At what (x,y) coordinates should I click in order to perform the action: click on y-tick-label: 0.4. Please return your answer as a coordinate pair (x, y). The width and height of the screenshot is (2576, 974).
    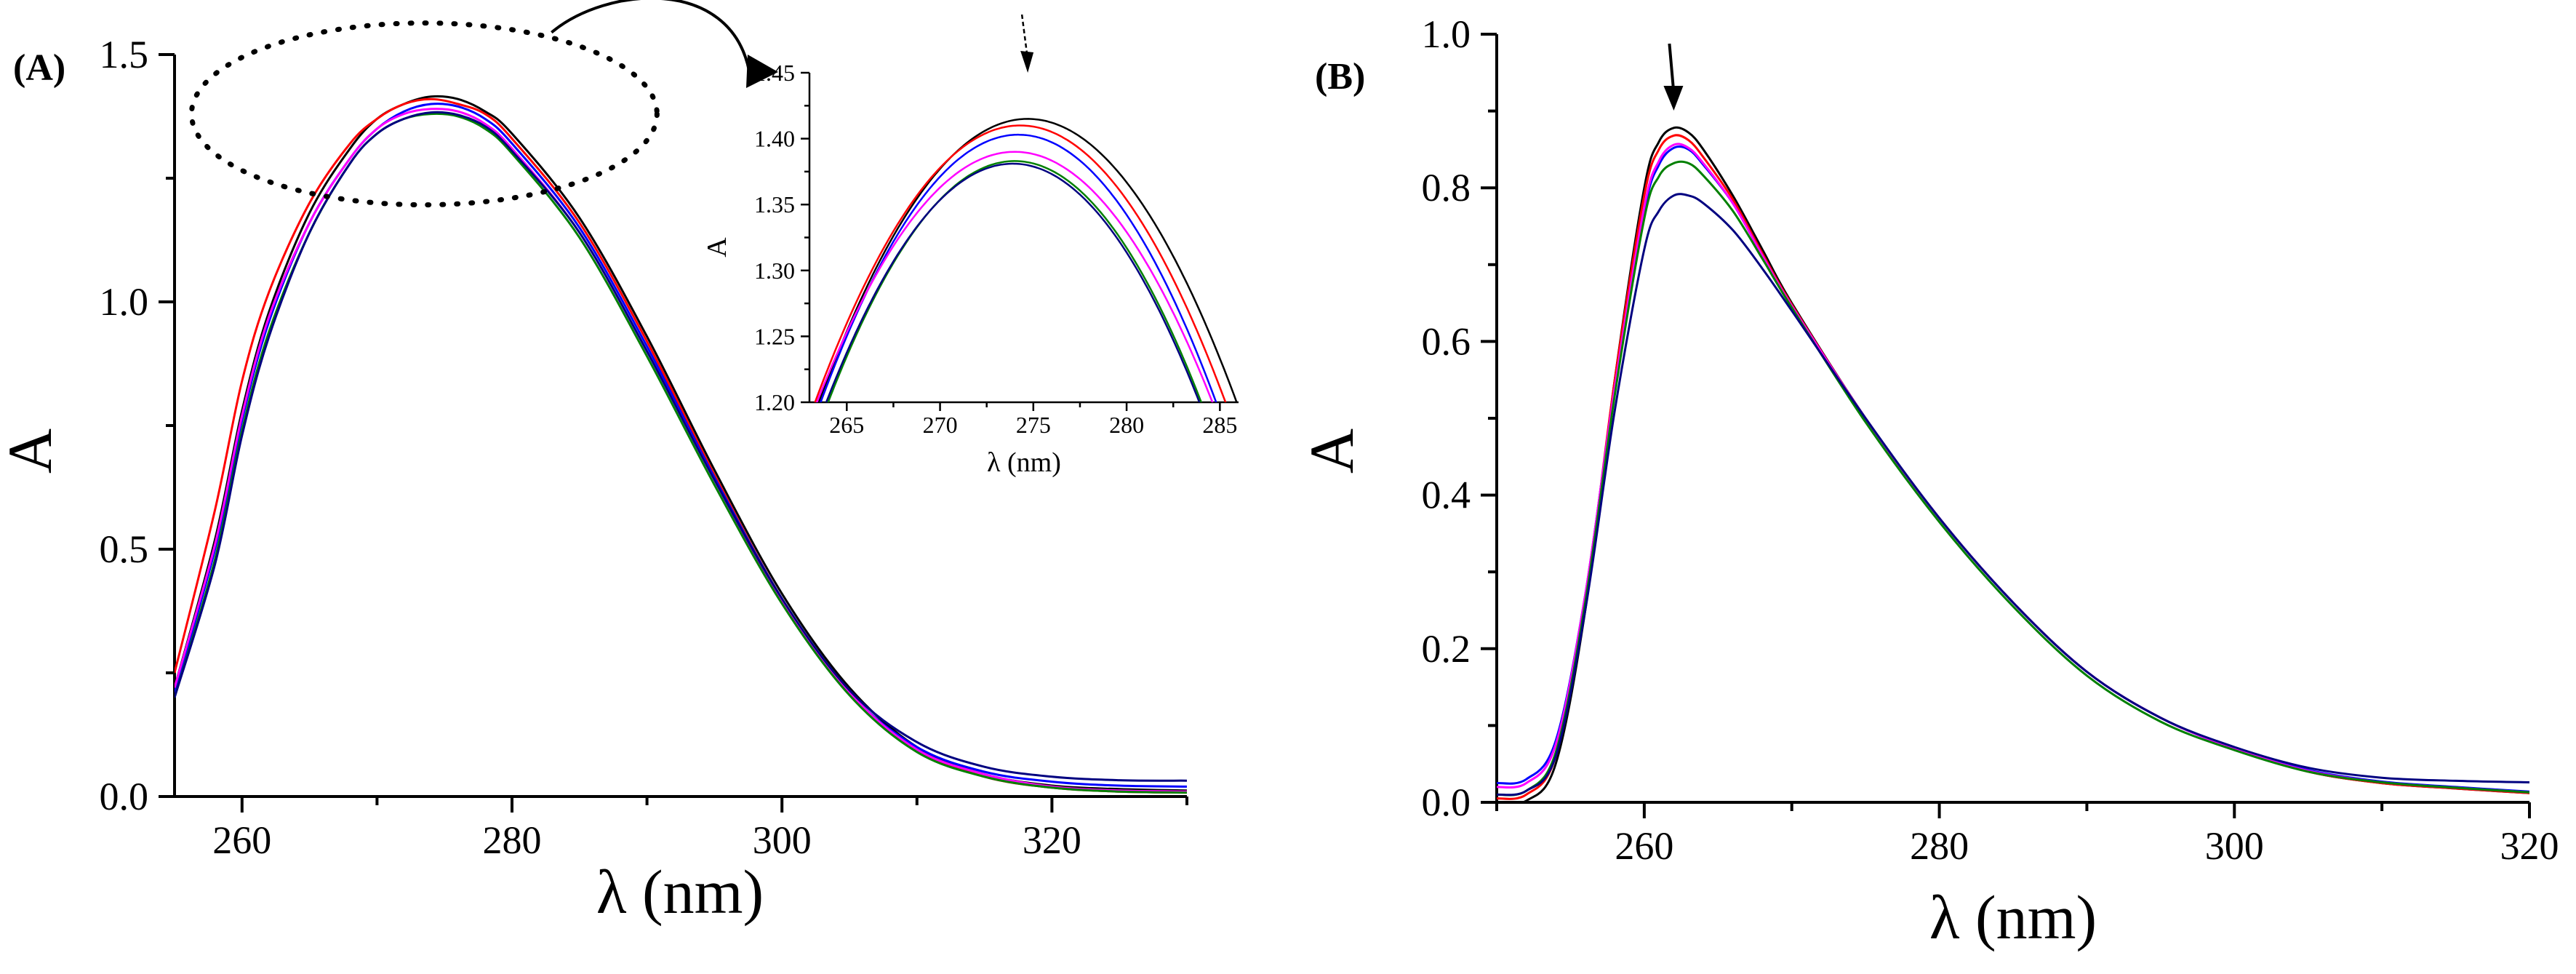
    Looking at the image, I should click on (1446, 495).